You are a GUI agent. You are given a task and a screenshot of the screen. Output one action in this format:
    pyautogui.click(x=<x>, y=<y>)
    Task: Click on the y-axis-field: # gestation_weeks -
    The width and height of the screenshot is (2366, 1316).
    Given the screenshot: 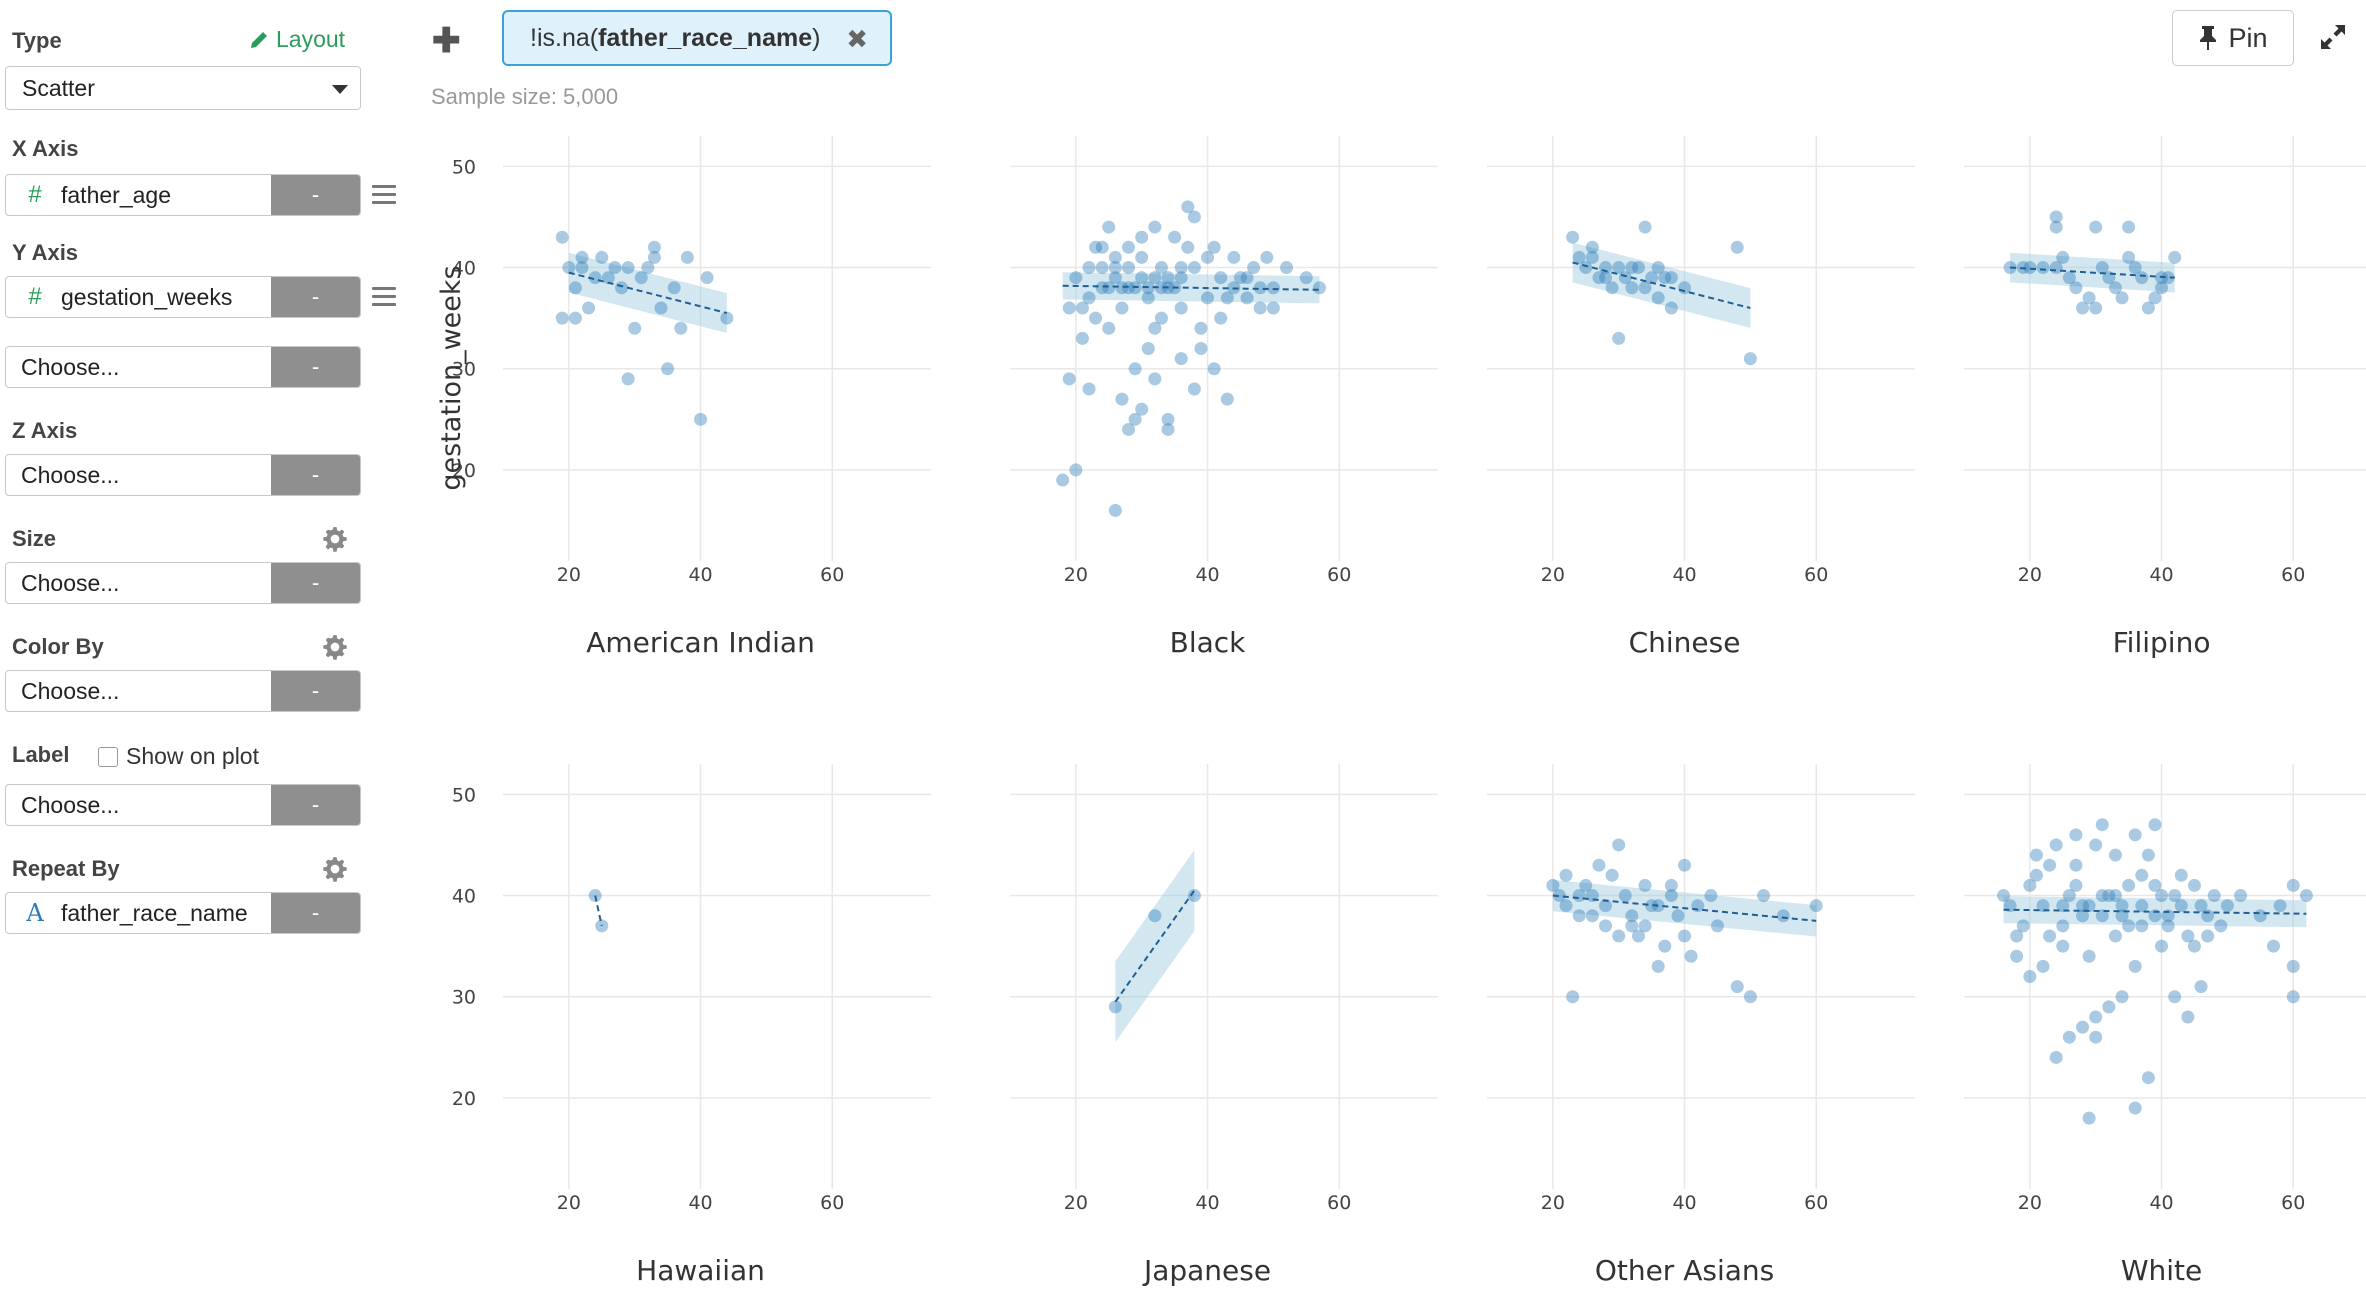 What is the action you would take?
    pyautogui.click(x=183, y=297)
    